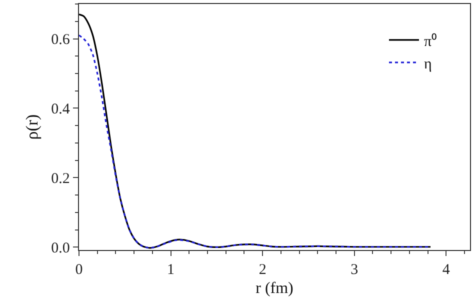  I want to click on y-tick-label: 0.6, so click(60, 40).